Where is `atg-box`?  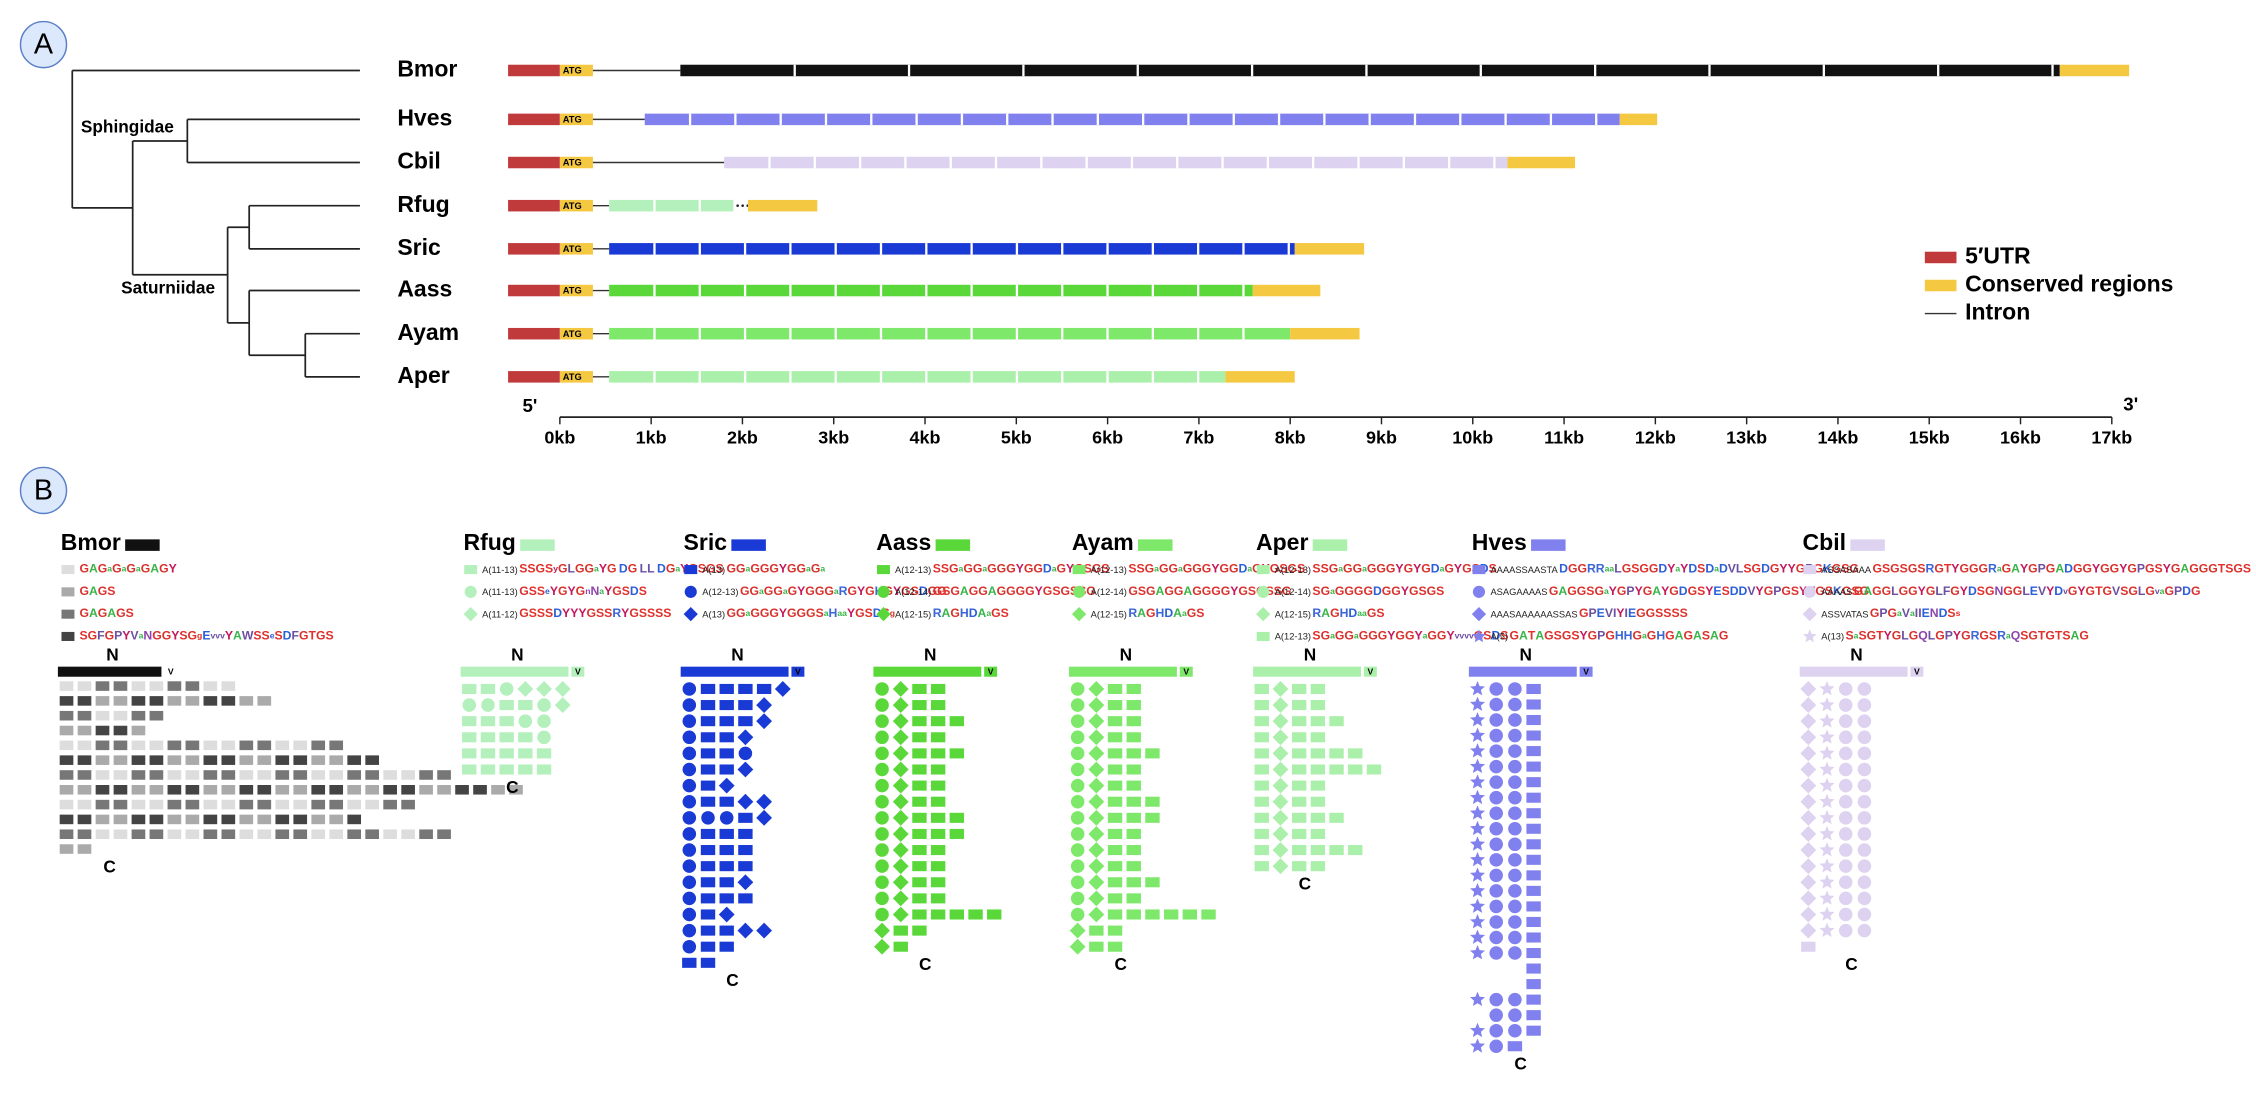 atg-box is located at coordinates (576, 70).